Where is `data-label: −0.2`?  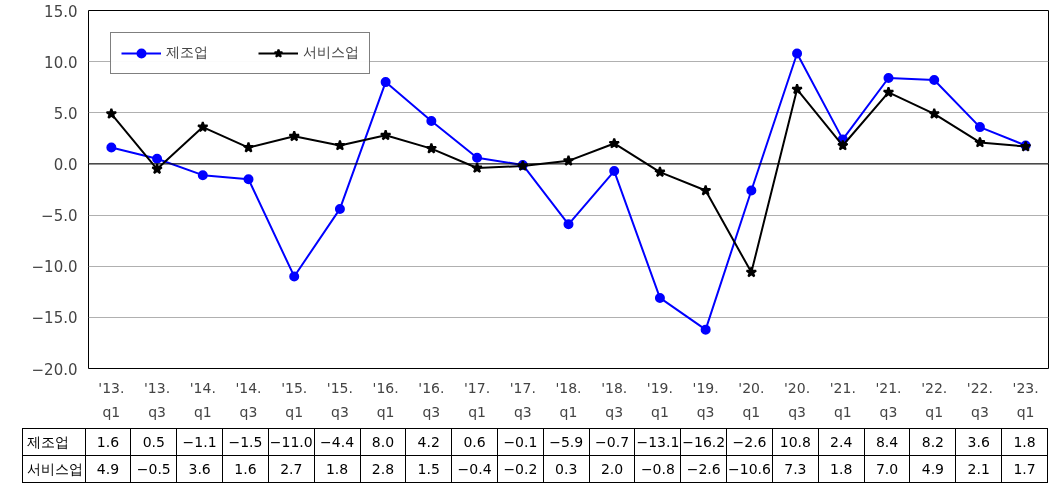
data-label: −0.2 is located at coordinates (520, 469).